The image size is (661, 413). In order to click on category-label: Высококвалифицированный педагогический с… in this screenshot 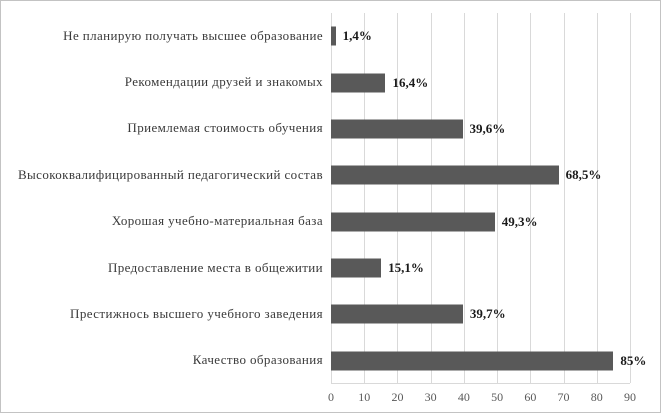, I will do `click(171, 175)`.